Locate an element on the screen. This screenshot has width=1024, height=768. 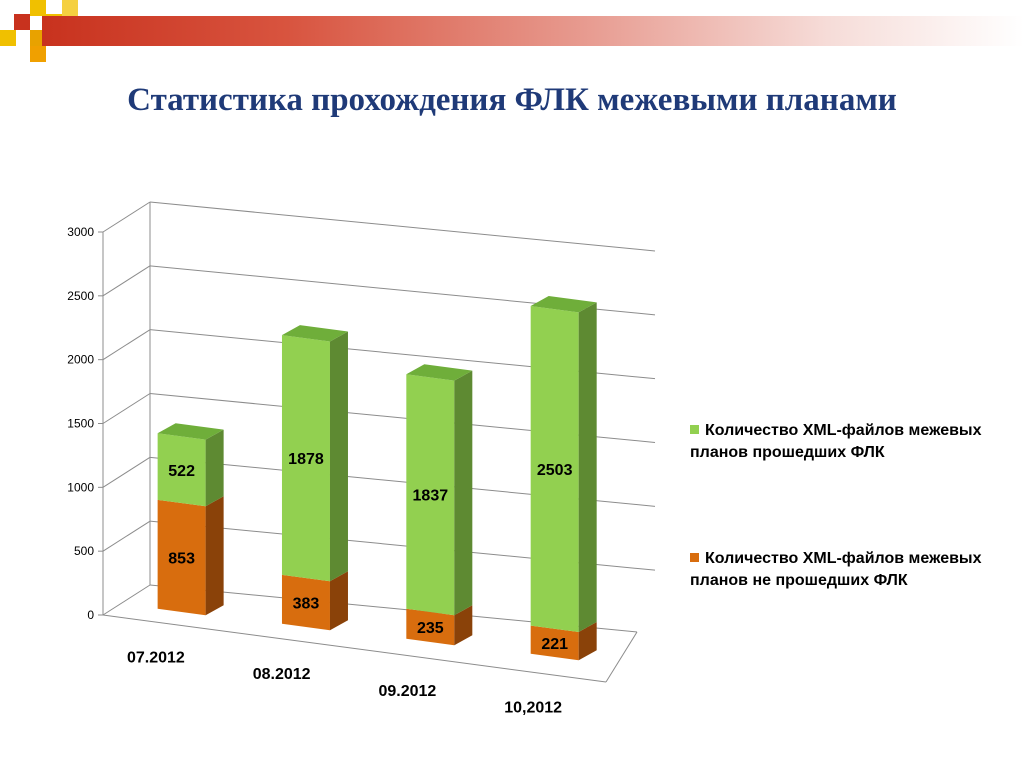
data-label: 221 is located at coordinates (554, 644).